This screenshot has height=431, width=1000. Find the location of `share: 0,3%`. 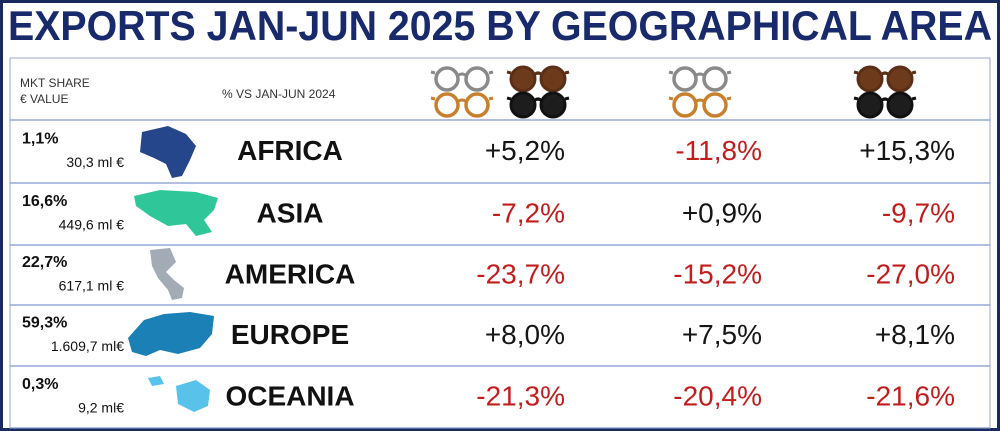

share: 0,3% is located at coordinates (40, 384).